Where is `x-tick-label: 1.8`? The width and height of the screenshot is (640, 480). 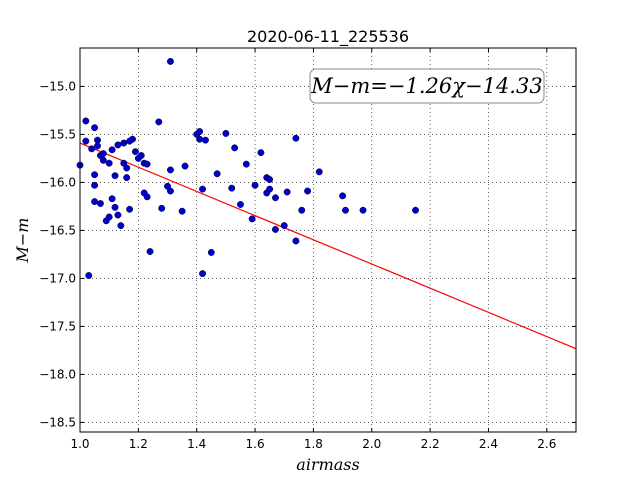 x-tick-label: 1.8 is located at coordinates (313, 444).